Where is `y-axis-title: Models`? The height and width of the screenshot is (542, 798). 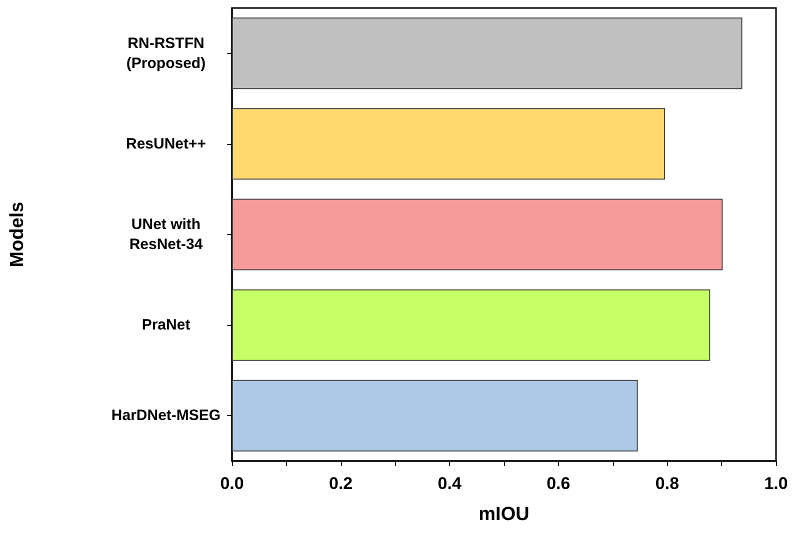
y-axis-title: Models is located at coordinates (17, 235).